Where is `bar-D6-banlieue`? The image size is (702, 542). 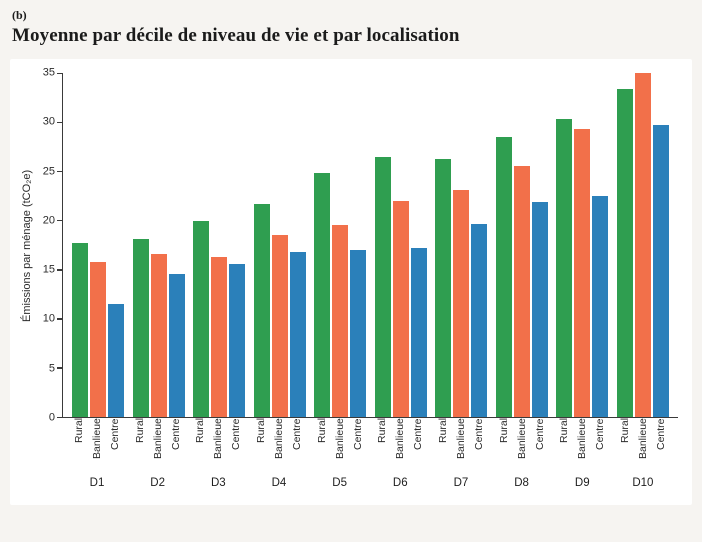 bar-D6-banlieue is located at coordinates (400, 308).